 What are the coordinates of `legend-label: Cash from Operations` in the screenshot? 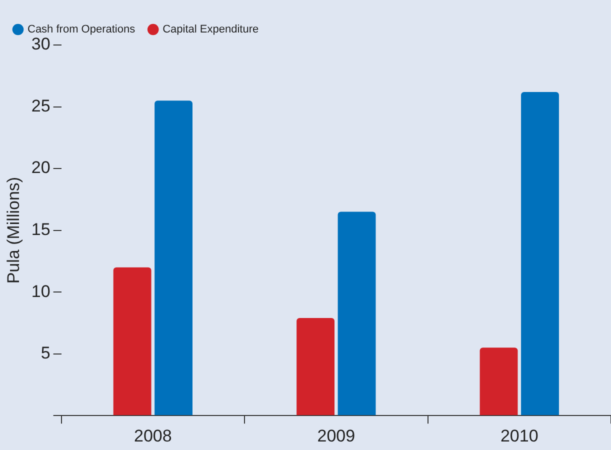 It's located at (82, 30).